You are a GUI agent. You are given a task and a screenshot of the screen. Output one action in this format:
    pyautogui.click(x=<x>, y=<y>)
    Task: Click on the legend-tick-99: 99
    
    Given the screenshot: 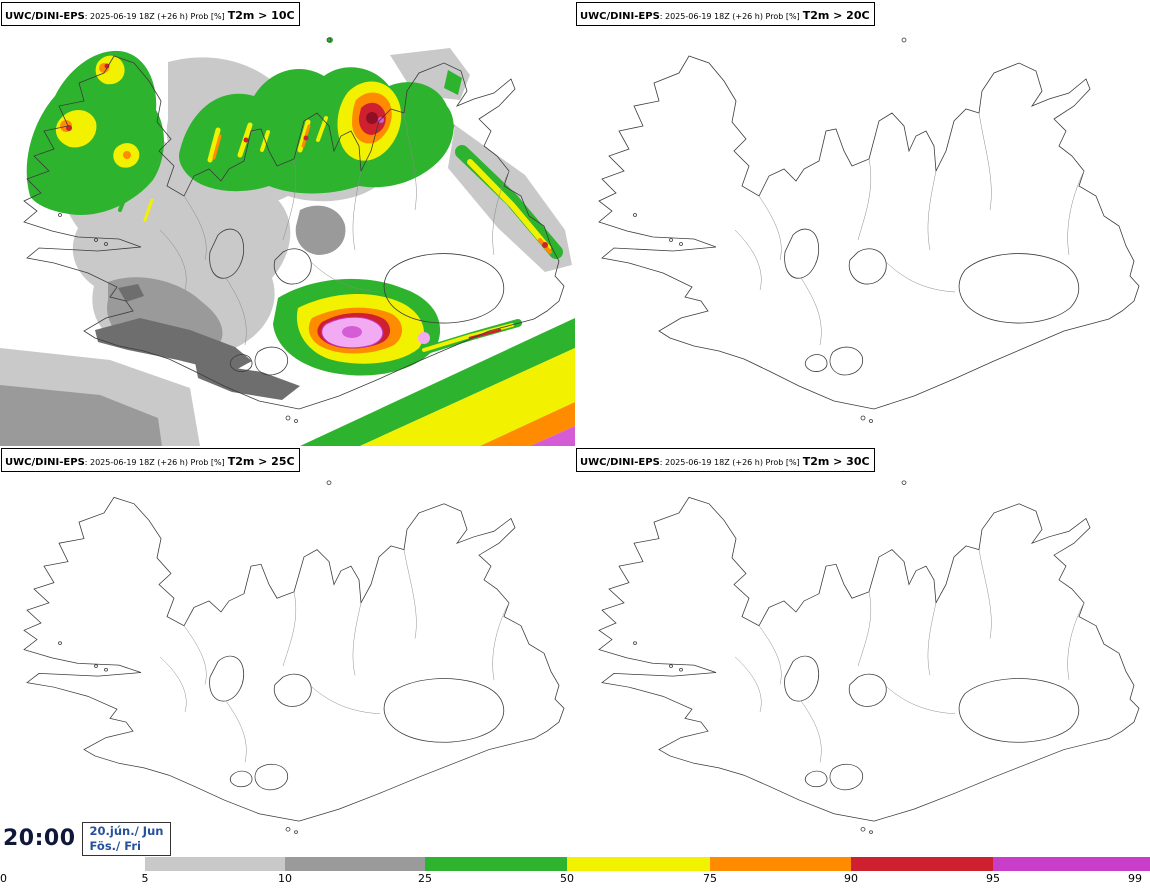 What is the action you would take?
    pyautogui.click(x=1135, y=878)
    